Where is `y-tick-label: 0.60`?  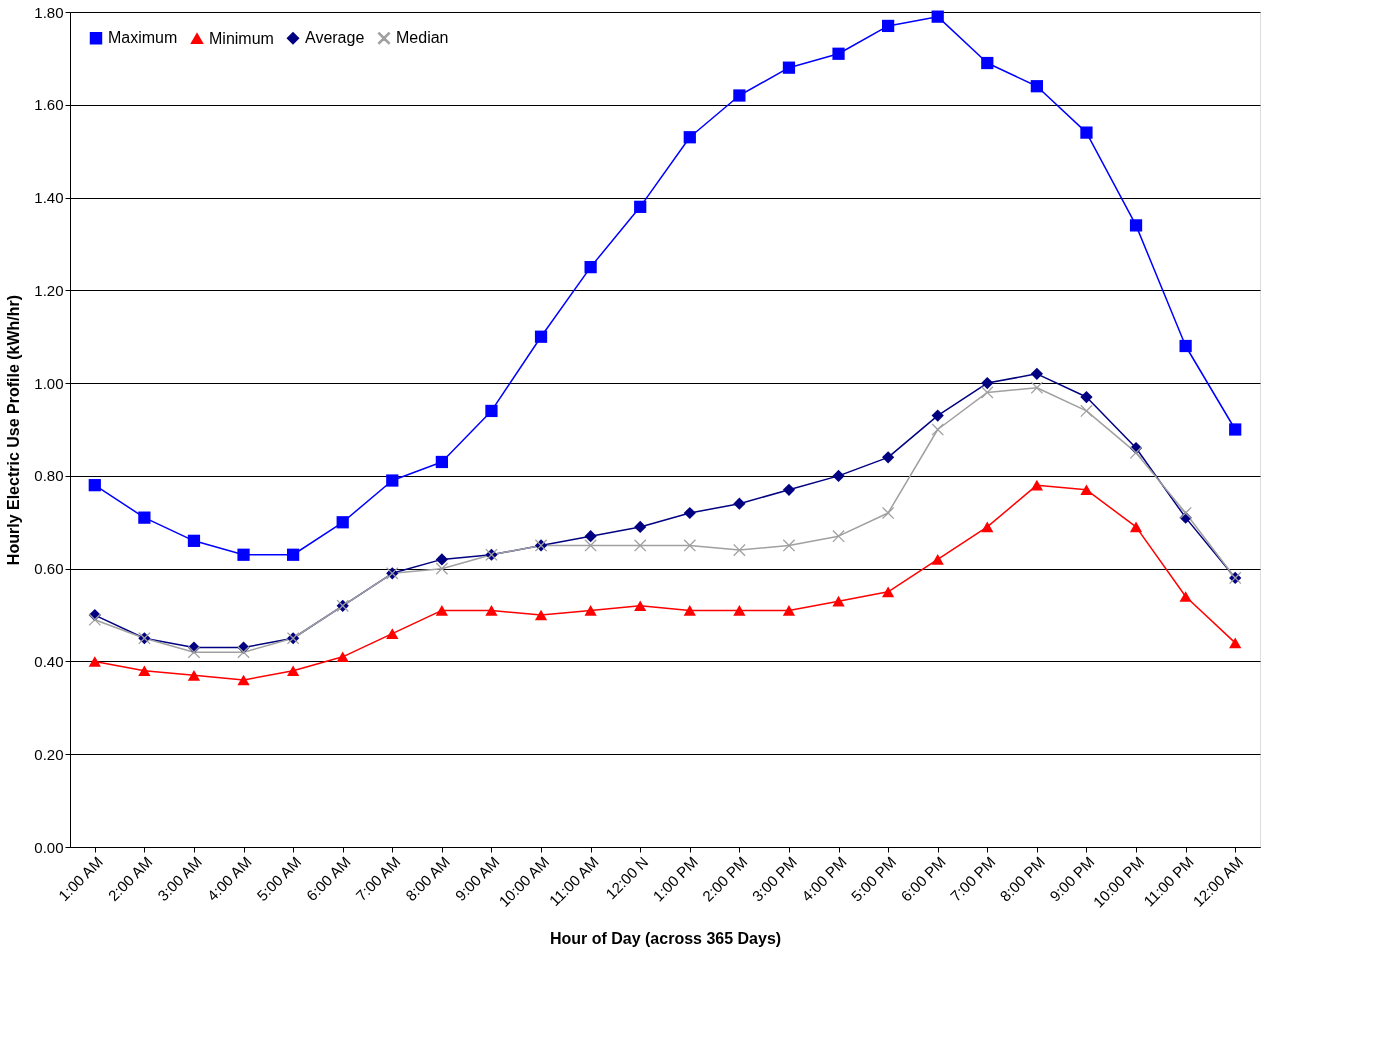 y-tick-label: 0.60 is located at coordinates (49, 569).